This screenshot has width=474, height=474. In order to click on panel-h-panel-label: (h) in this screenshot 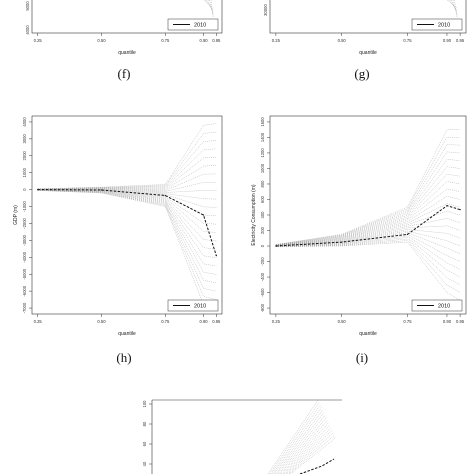, I will do `click(123, 357)`.